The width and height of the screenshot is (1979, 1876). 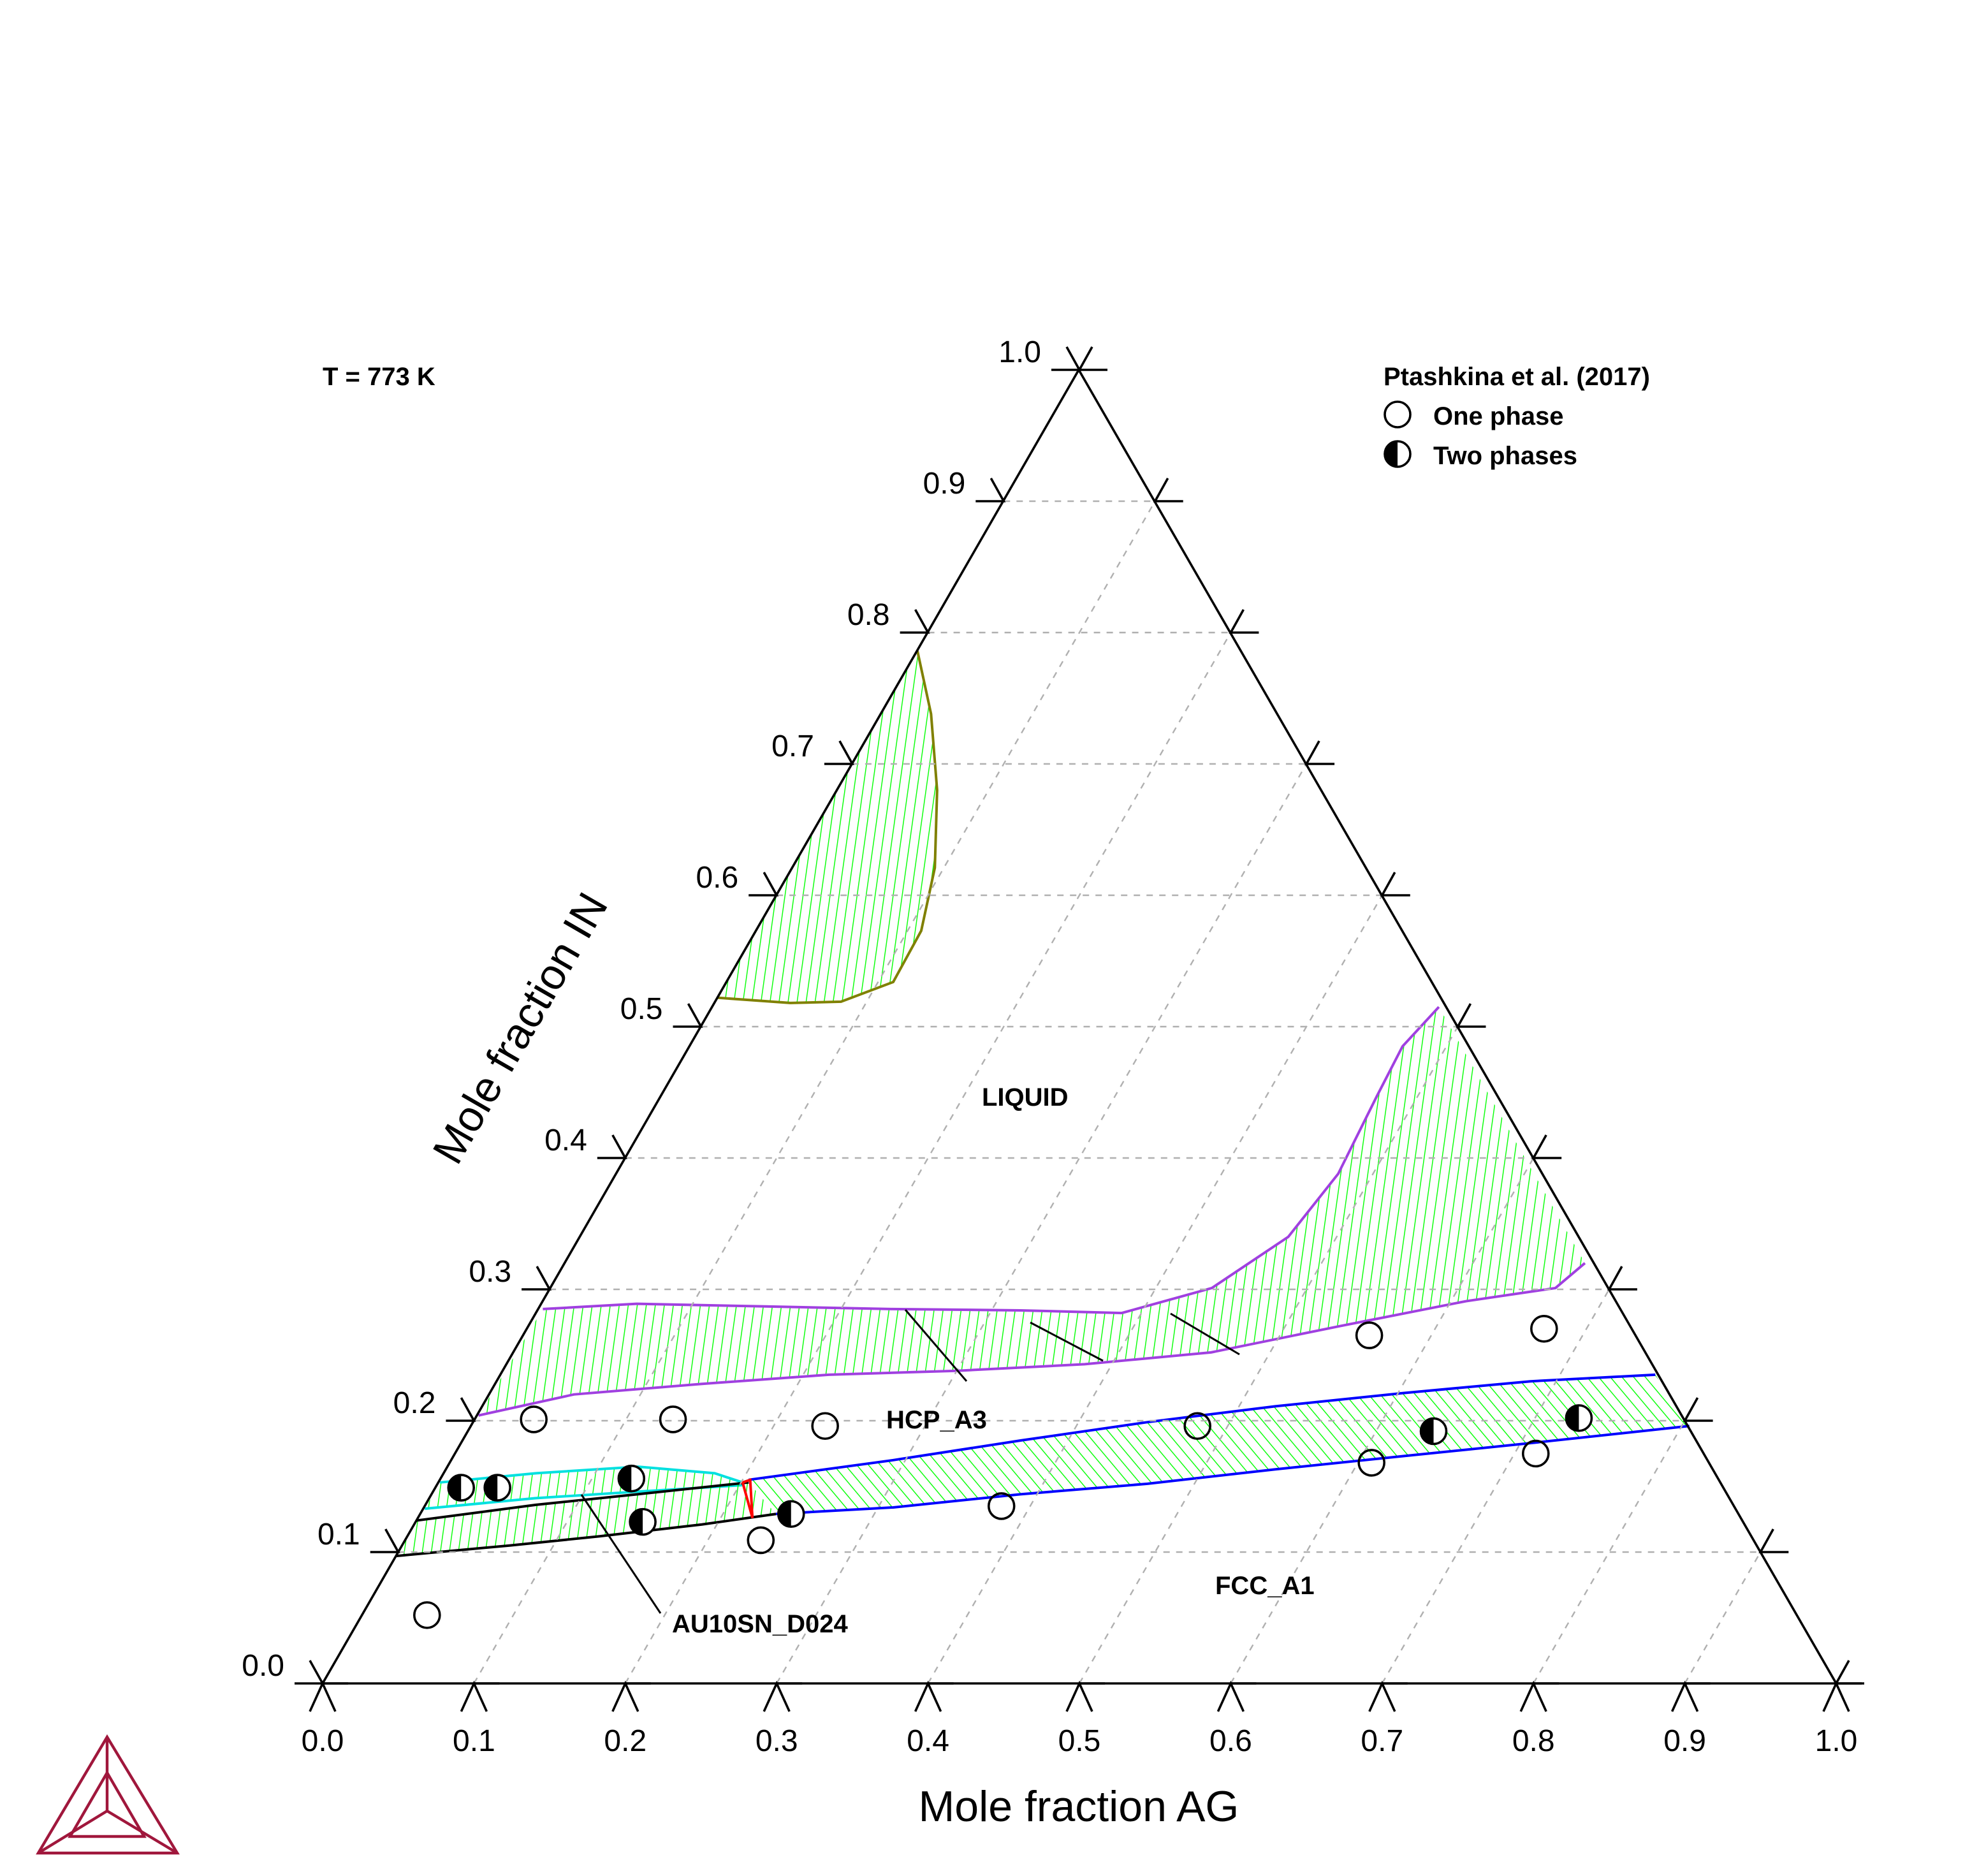 What do you see at coordinates (1498, 416) in the screenshot?
I see `legend-label: One phase` at bounding box center [1498, 416].